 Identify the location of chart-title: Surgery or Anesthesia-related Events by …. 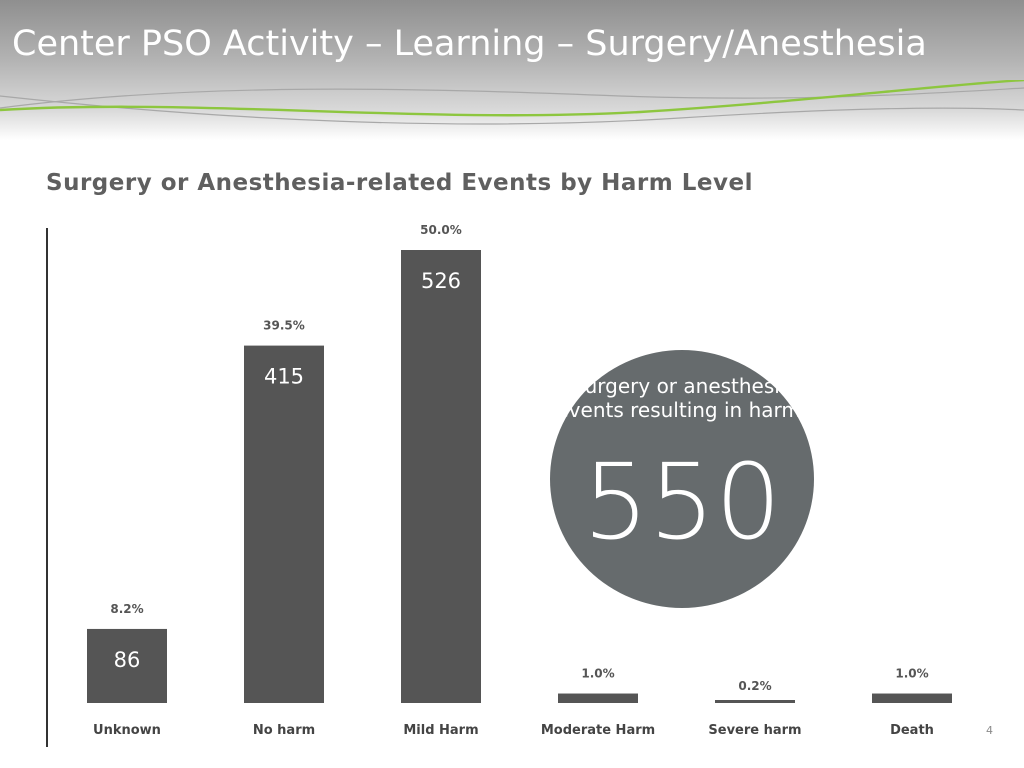
(399, 183).